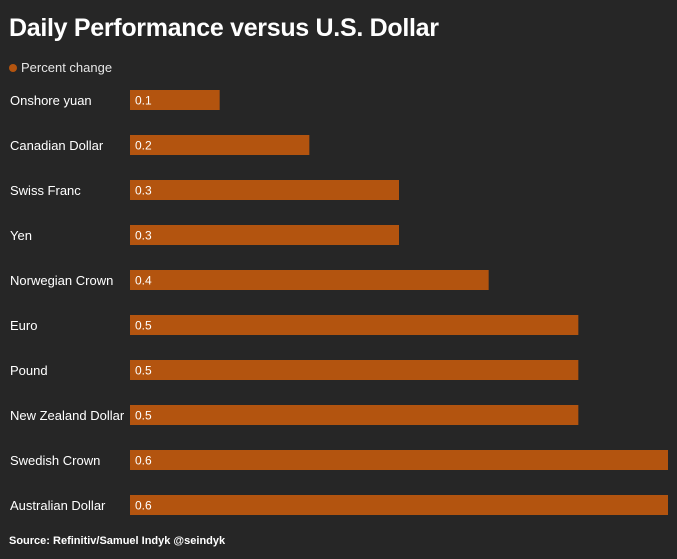  I want to click on chart-title: Daily Performance versus U.S. Dollar, so click(224, 28).